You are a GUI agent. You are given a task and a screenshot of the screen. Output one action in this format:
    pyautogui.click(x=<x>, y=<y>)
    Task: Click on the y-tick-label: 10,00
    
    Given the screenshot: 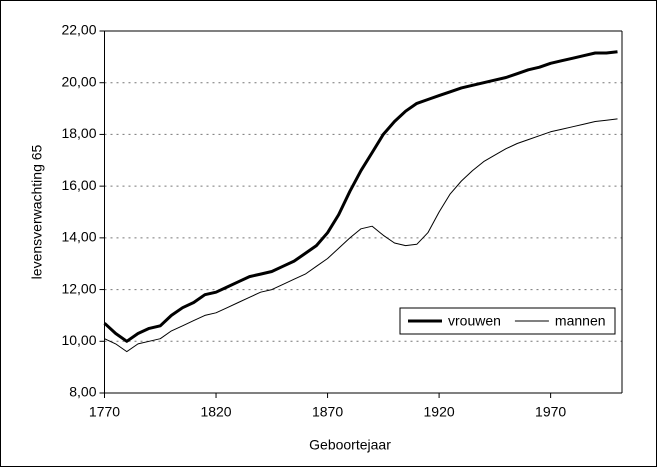 What is the action you would take?
    pyautogui.click(x=78, y=340)
    